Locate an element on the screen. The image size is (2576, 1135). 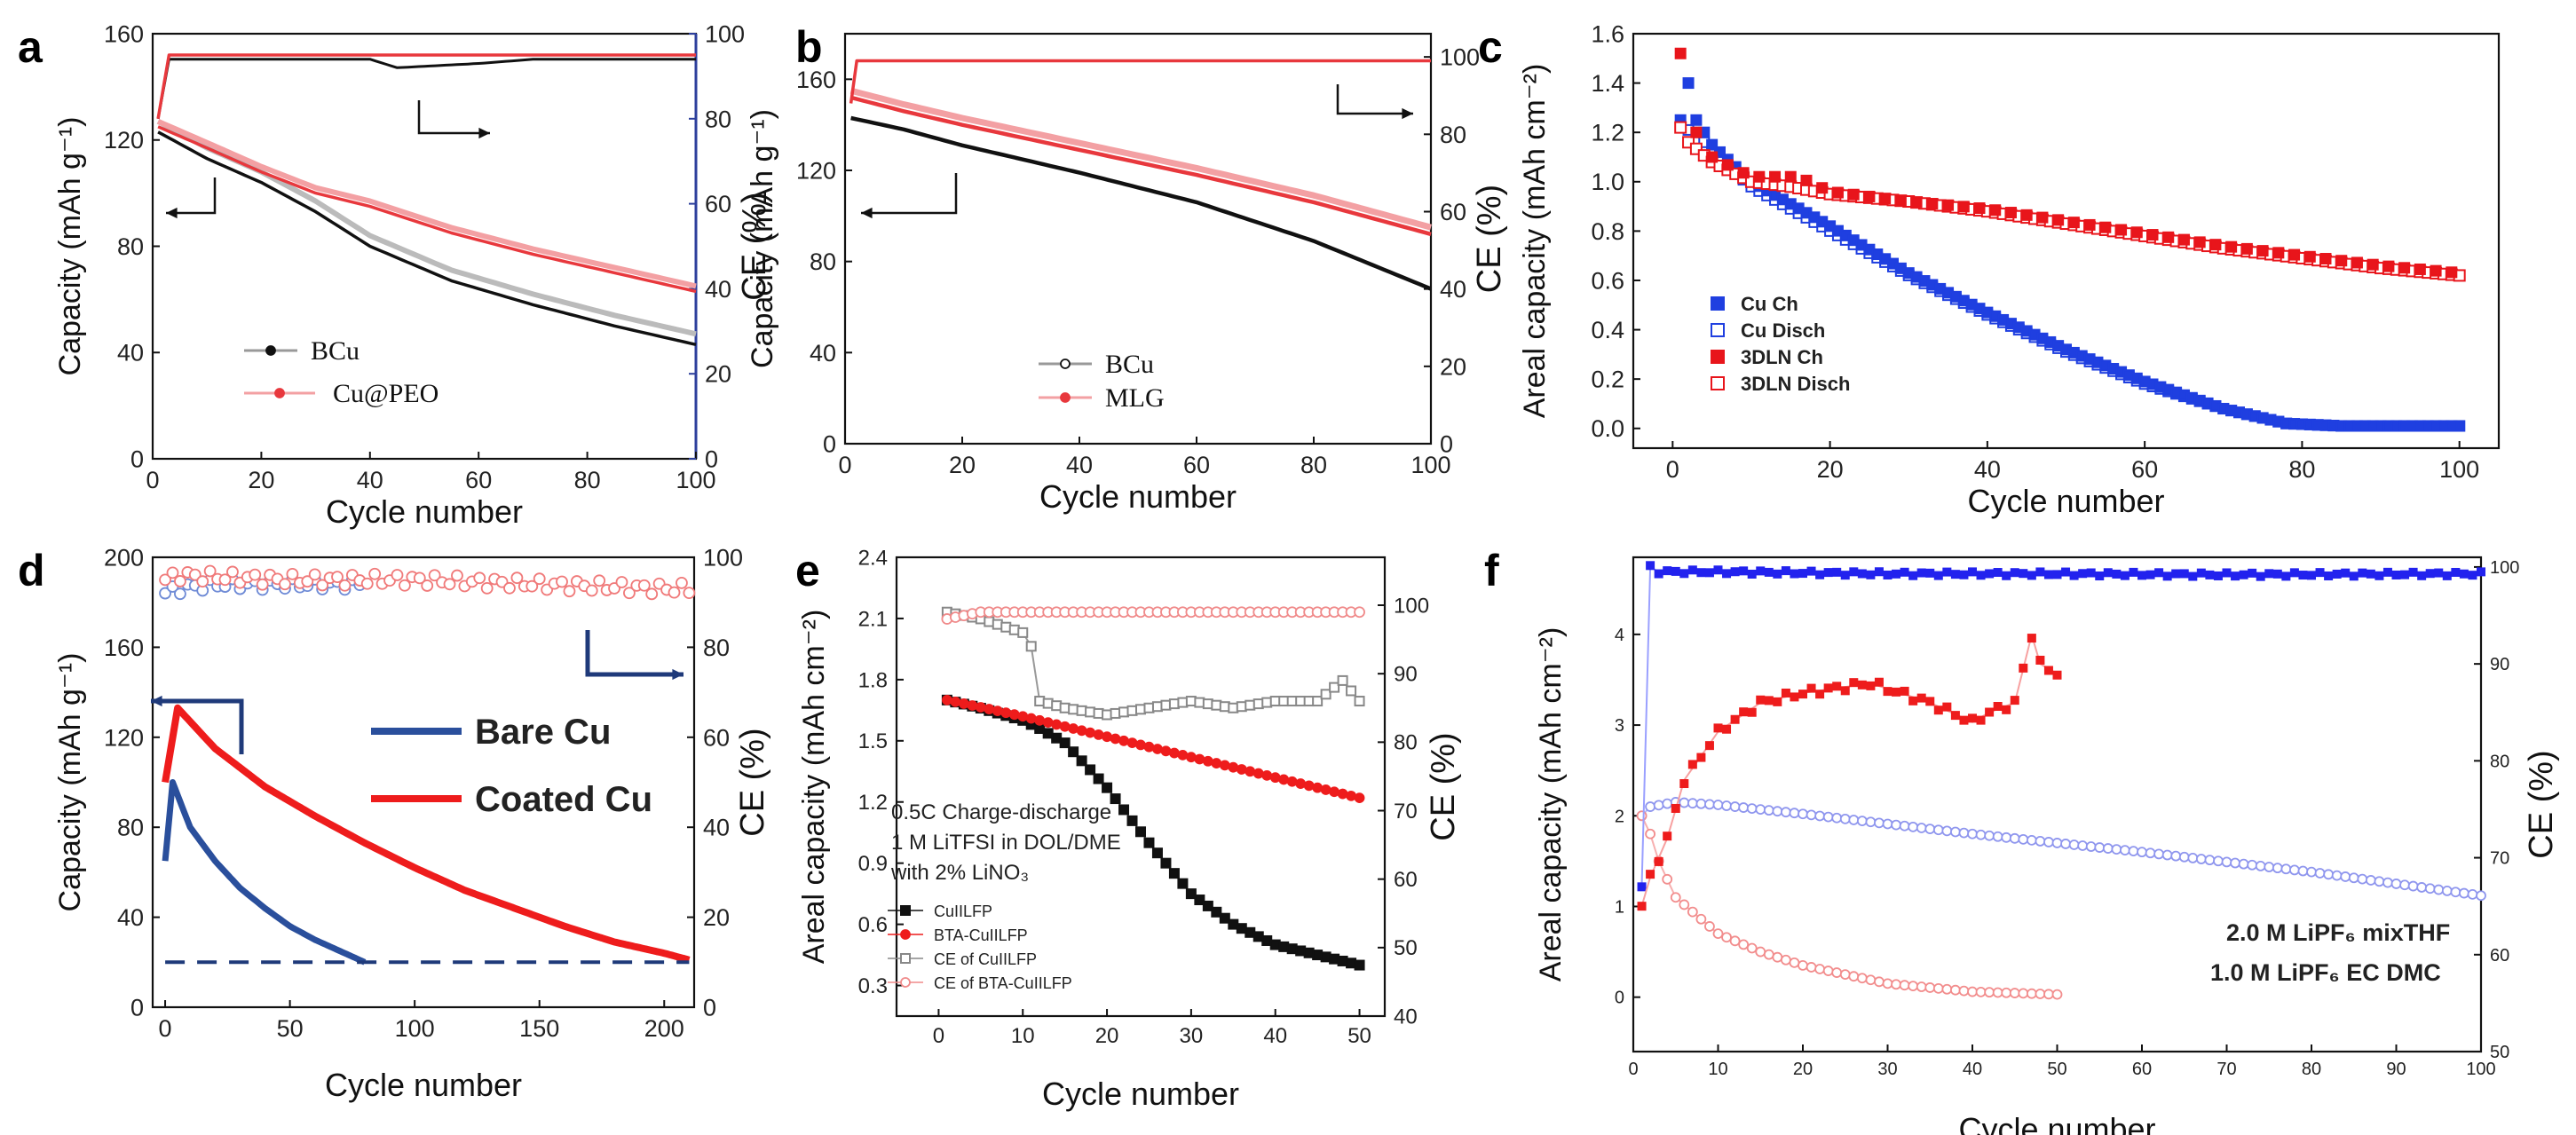
x-tick-label: 20 is located at coordinates (1803, 1069).